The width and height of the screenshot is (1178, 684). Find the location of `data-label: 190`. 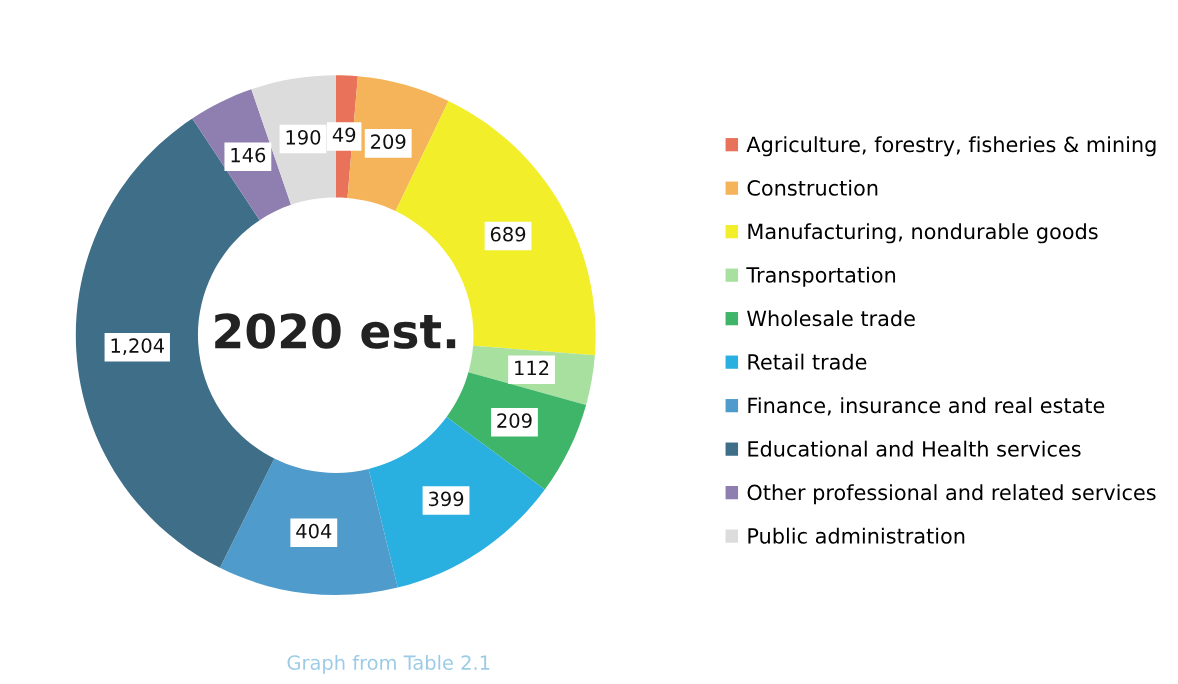

data-label: 190 is located at coordinates (303, 137).